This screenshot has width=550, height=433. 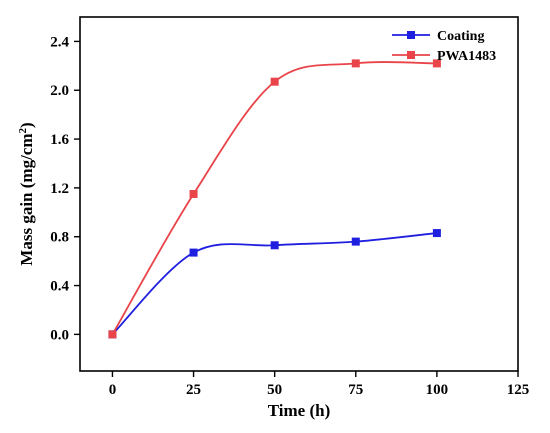 What do you see at coordinates (319, 384) in the screenshot?
I see `x-axis-ticks: 0 25 50 75 100 125` at bounding box center [319, 384].